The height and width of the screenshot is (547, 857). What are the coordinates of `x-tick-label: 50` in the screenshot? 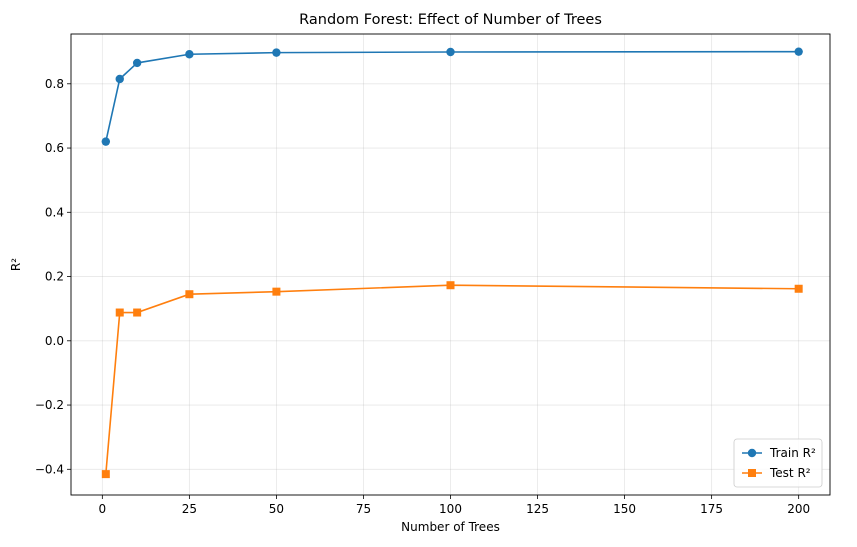 It's located at (276, 509).